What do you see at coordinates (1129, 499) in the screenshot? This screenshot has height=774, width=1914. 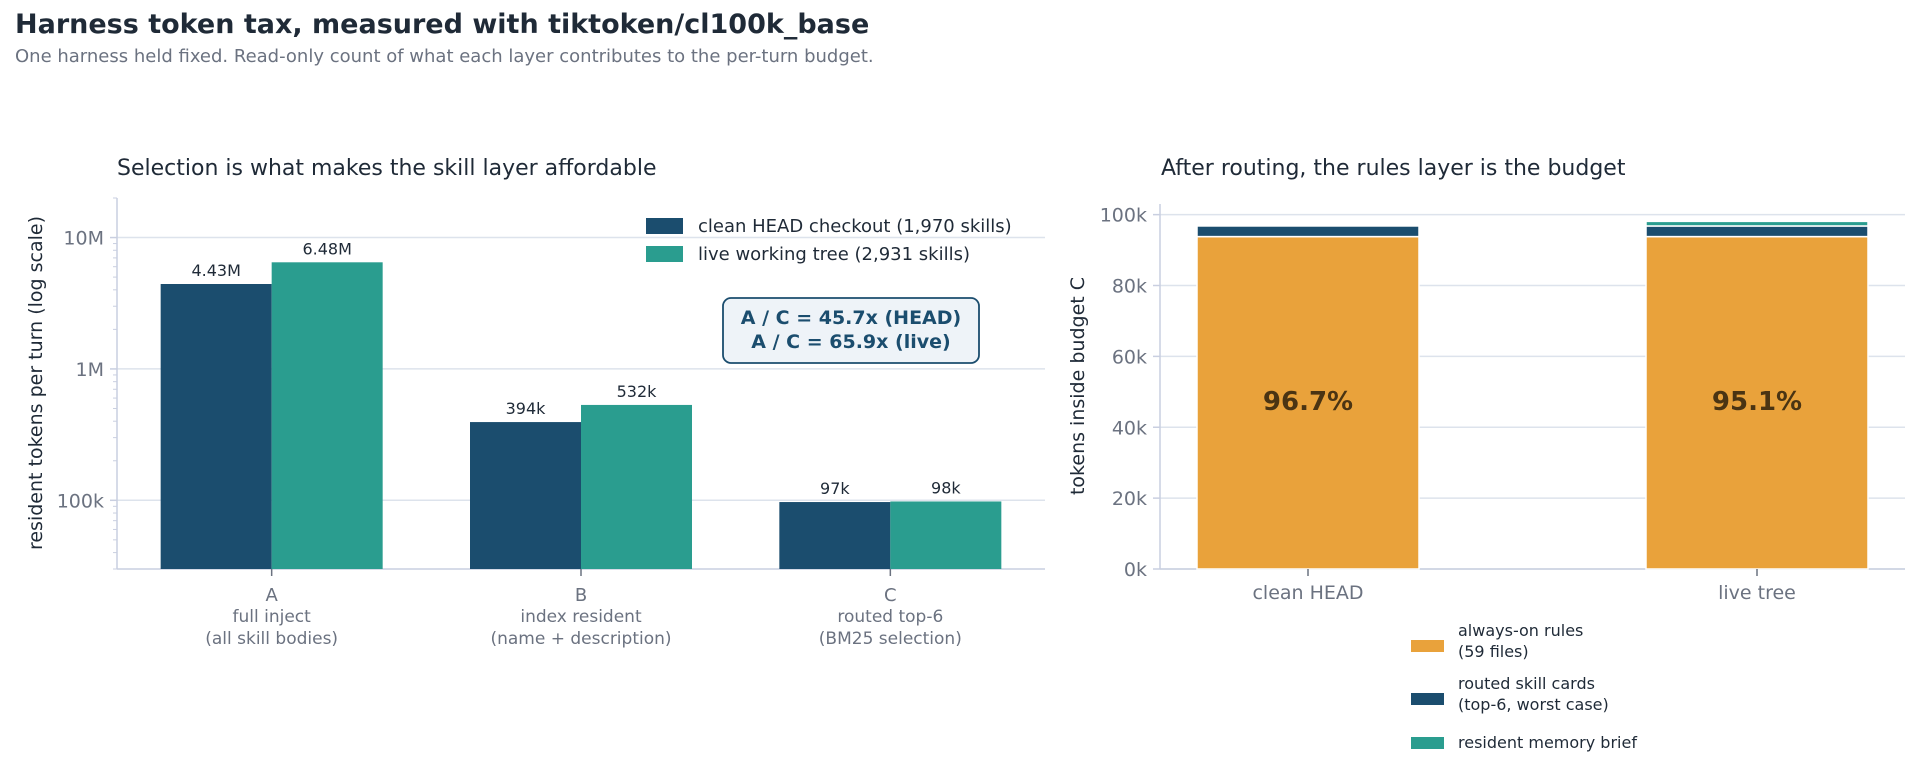 I see `chart2-ytick-label: 20k` at bounding box center [1129, 499].